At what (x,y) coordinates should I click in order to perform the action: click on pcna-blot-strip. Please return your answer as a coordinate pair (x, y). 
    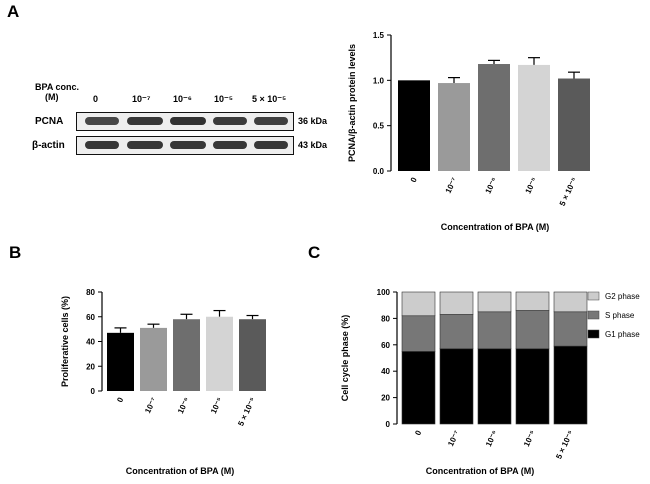
    Looking at the image, I should click on (185, 121).